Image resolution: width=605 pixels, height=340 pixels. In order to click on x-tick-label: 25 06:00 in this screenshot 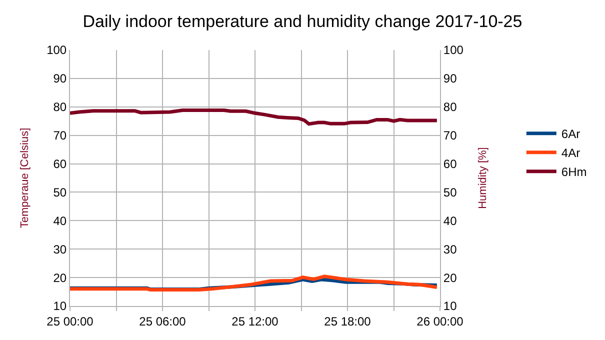, I will do `click(162, 321)`.